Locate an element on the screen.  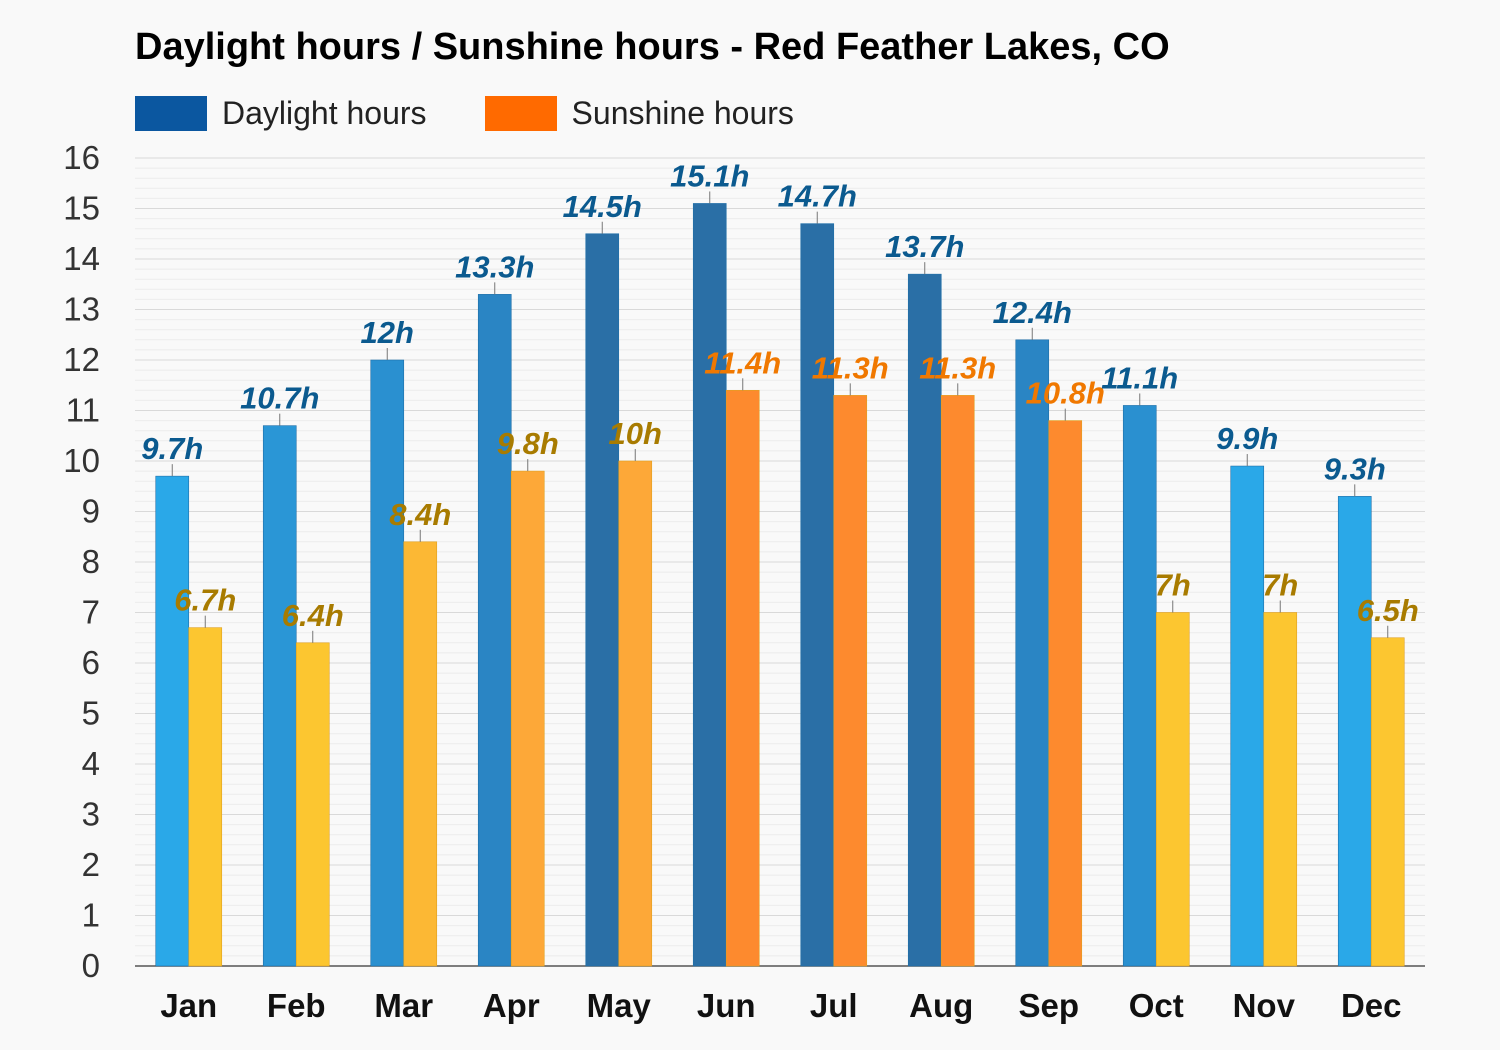
x-tick-label: Nov is located at coordinates (1264, 1005).